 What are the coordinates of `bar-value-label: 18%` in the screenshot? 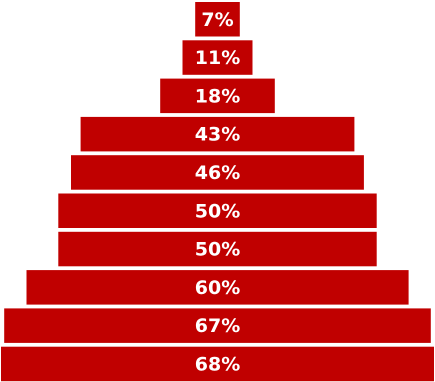 It's located at (217, 96).